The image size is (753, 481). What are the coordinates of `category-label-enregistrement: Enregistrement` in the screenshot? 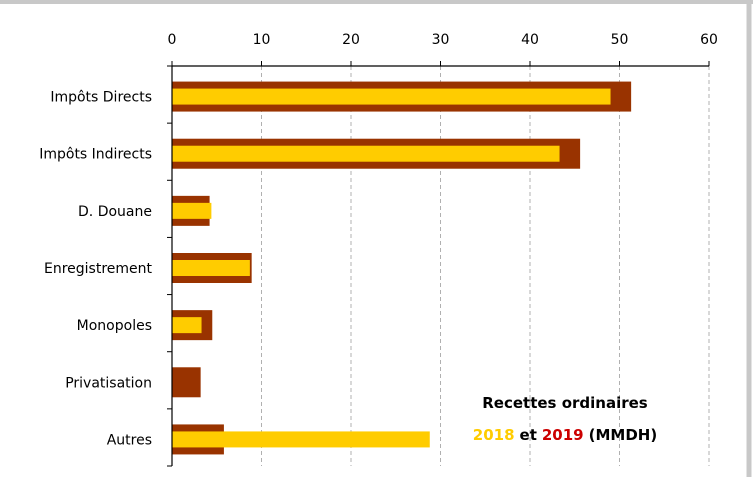 It's located at (98, 269).